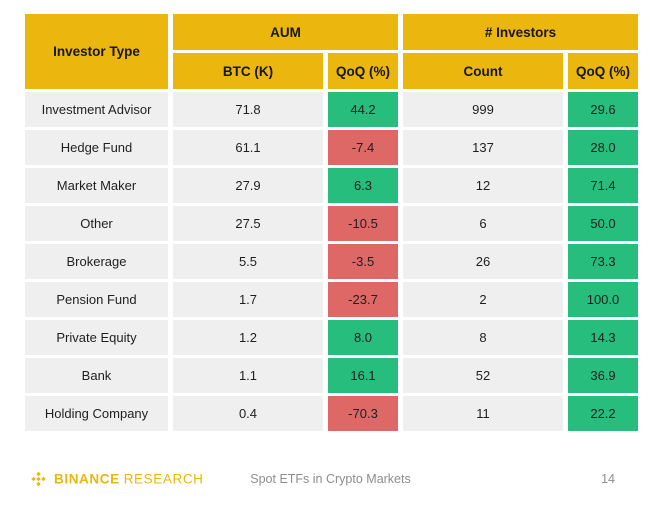  Describe the element at coordinates (38, 479) in the screenshot. I see `binance-logo-icon` at that location.